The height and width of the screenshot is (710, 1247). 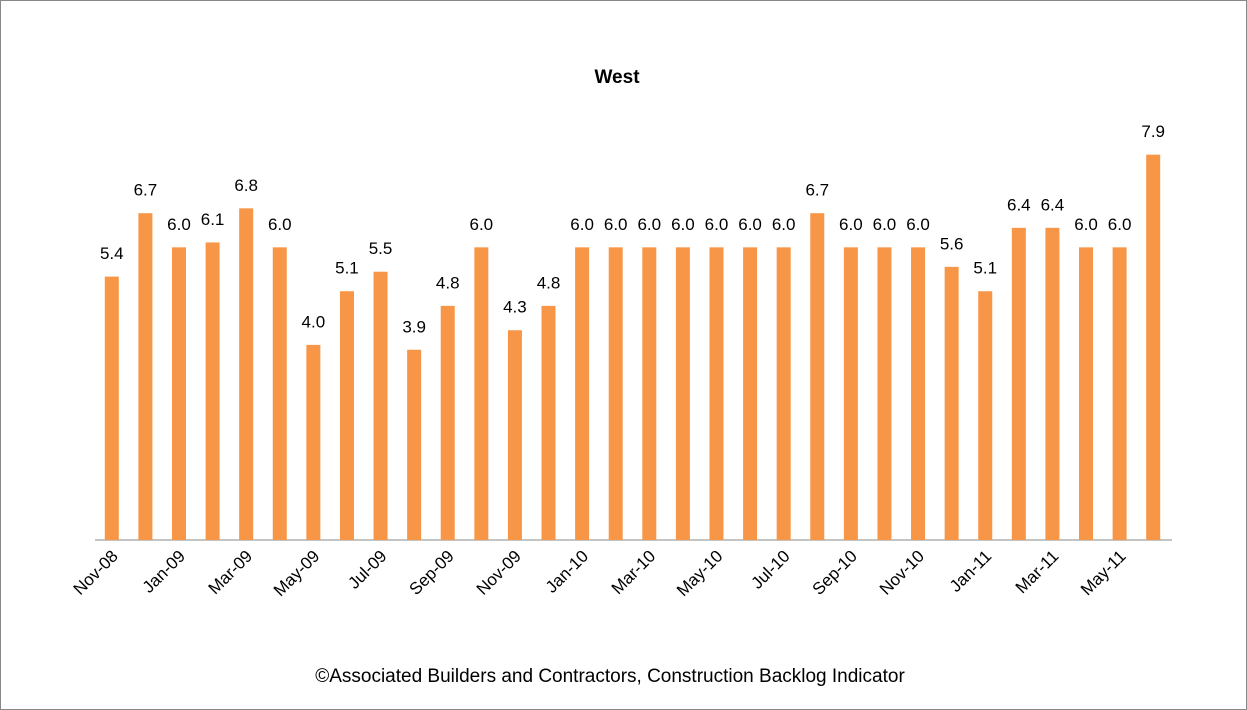 I want to click on data-label: 4.3, so click(x=515, y=307).